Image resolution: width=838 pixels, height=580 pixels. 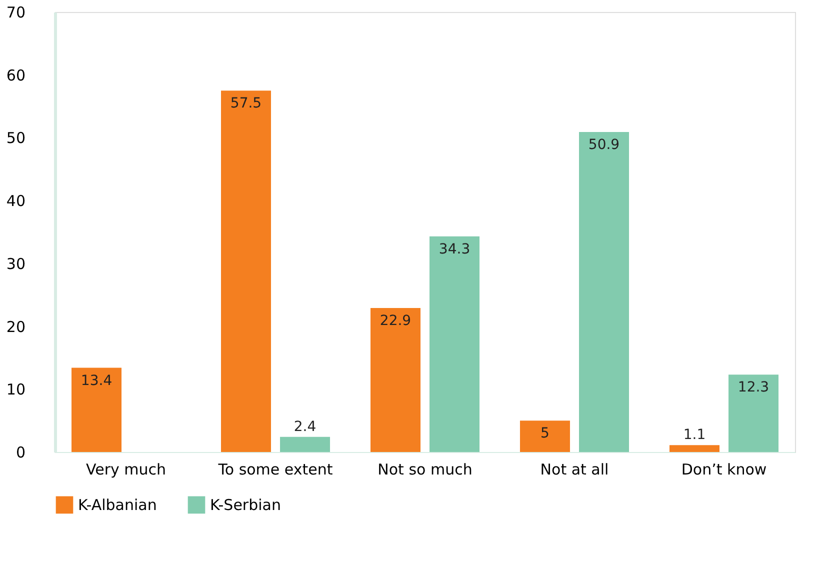 I want to click on data-label: 13.4, so click(x=96, y=380).